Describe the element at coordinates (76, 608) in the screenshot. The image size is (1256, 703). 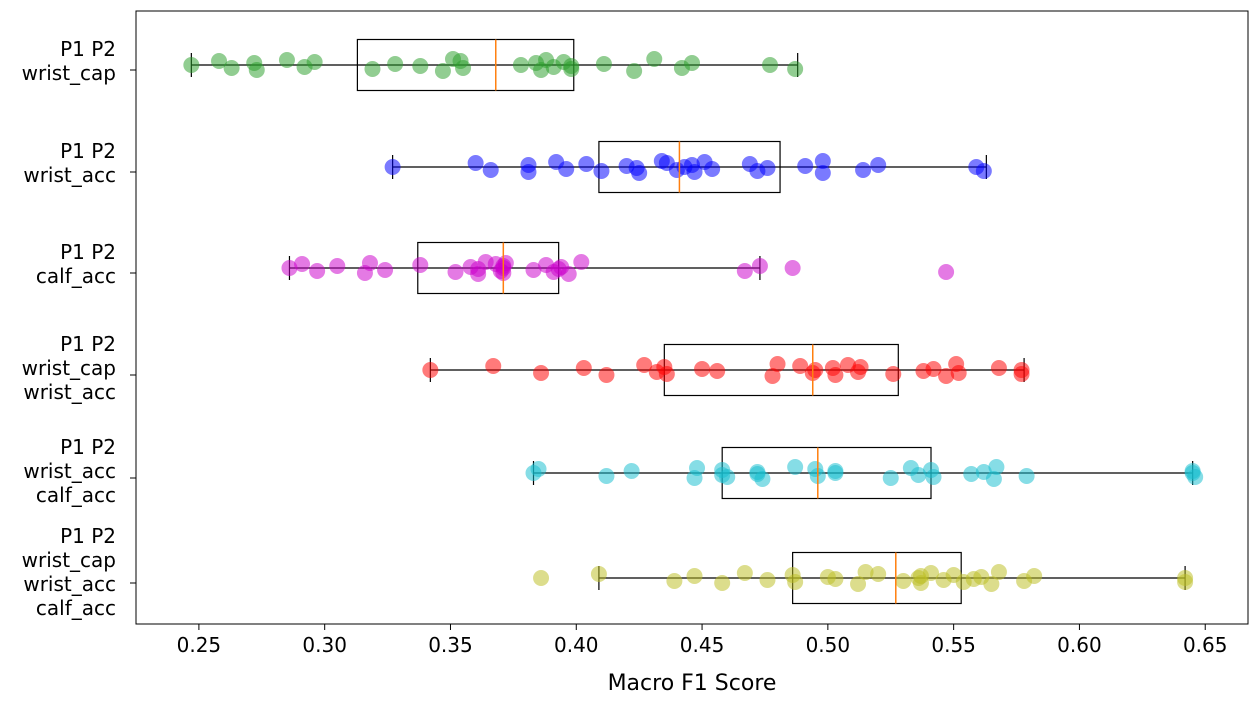
I see `category-label-line: calf_acc` at that location.